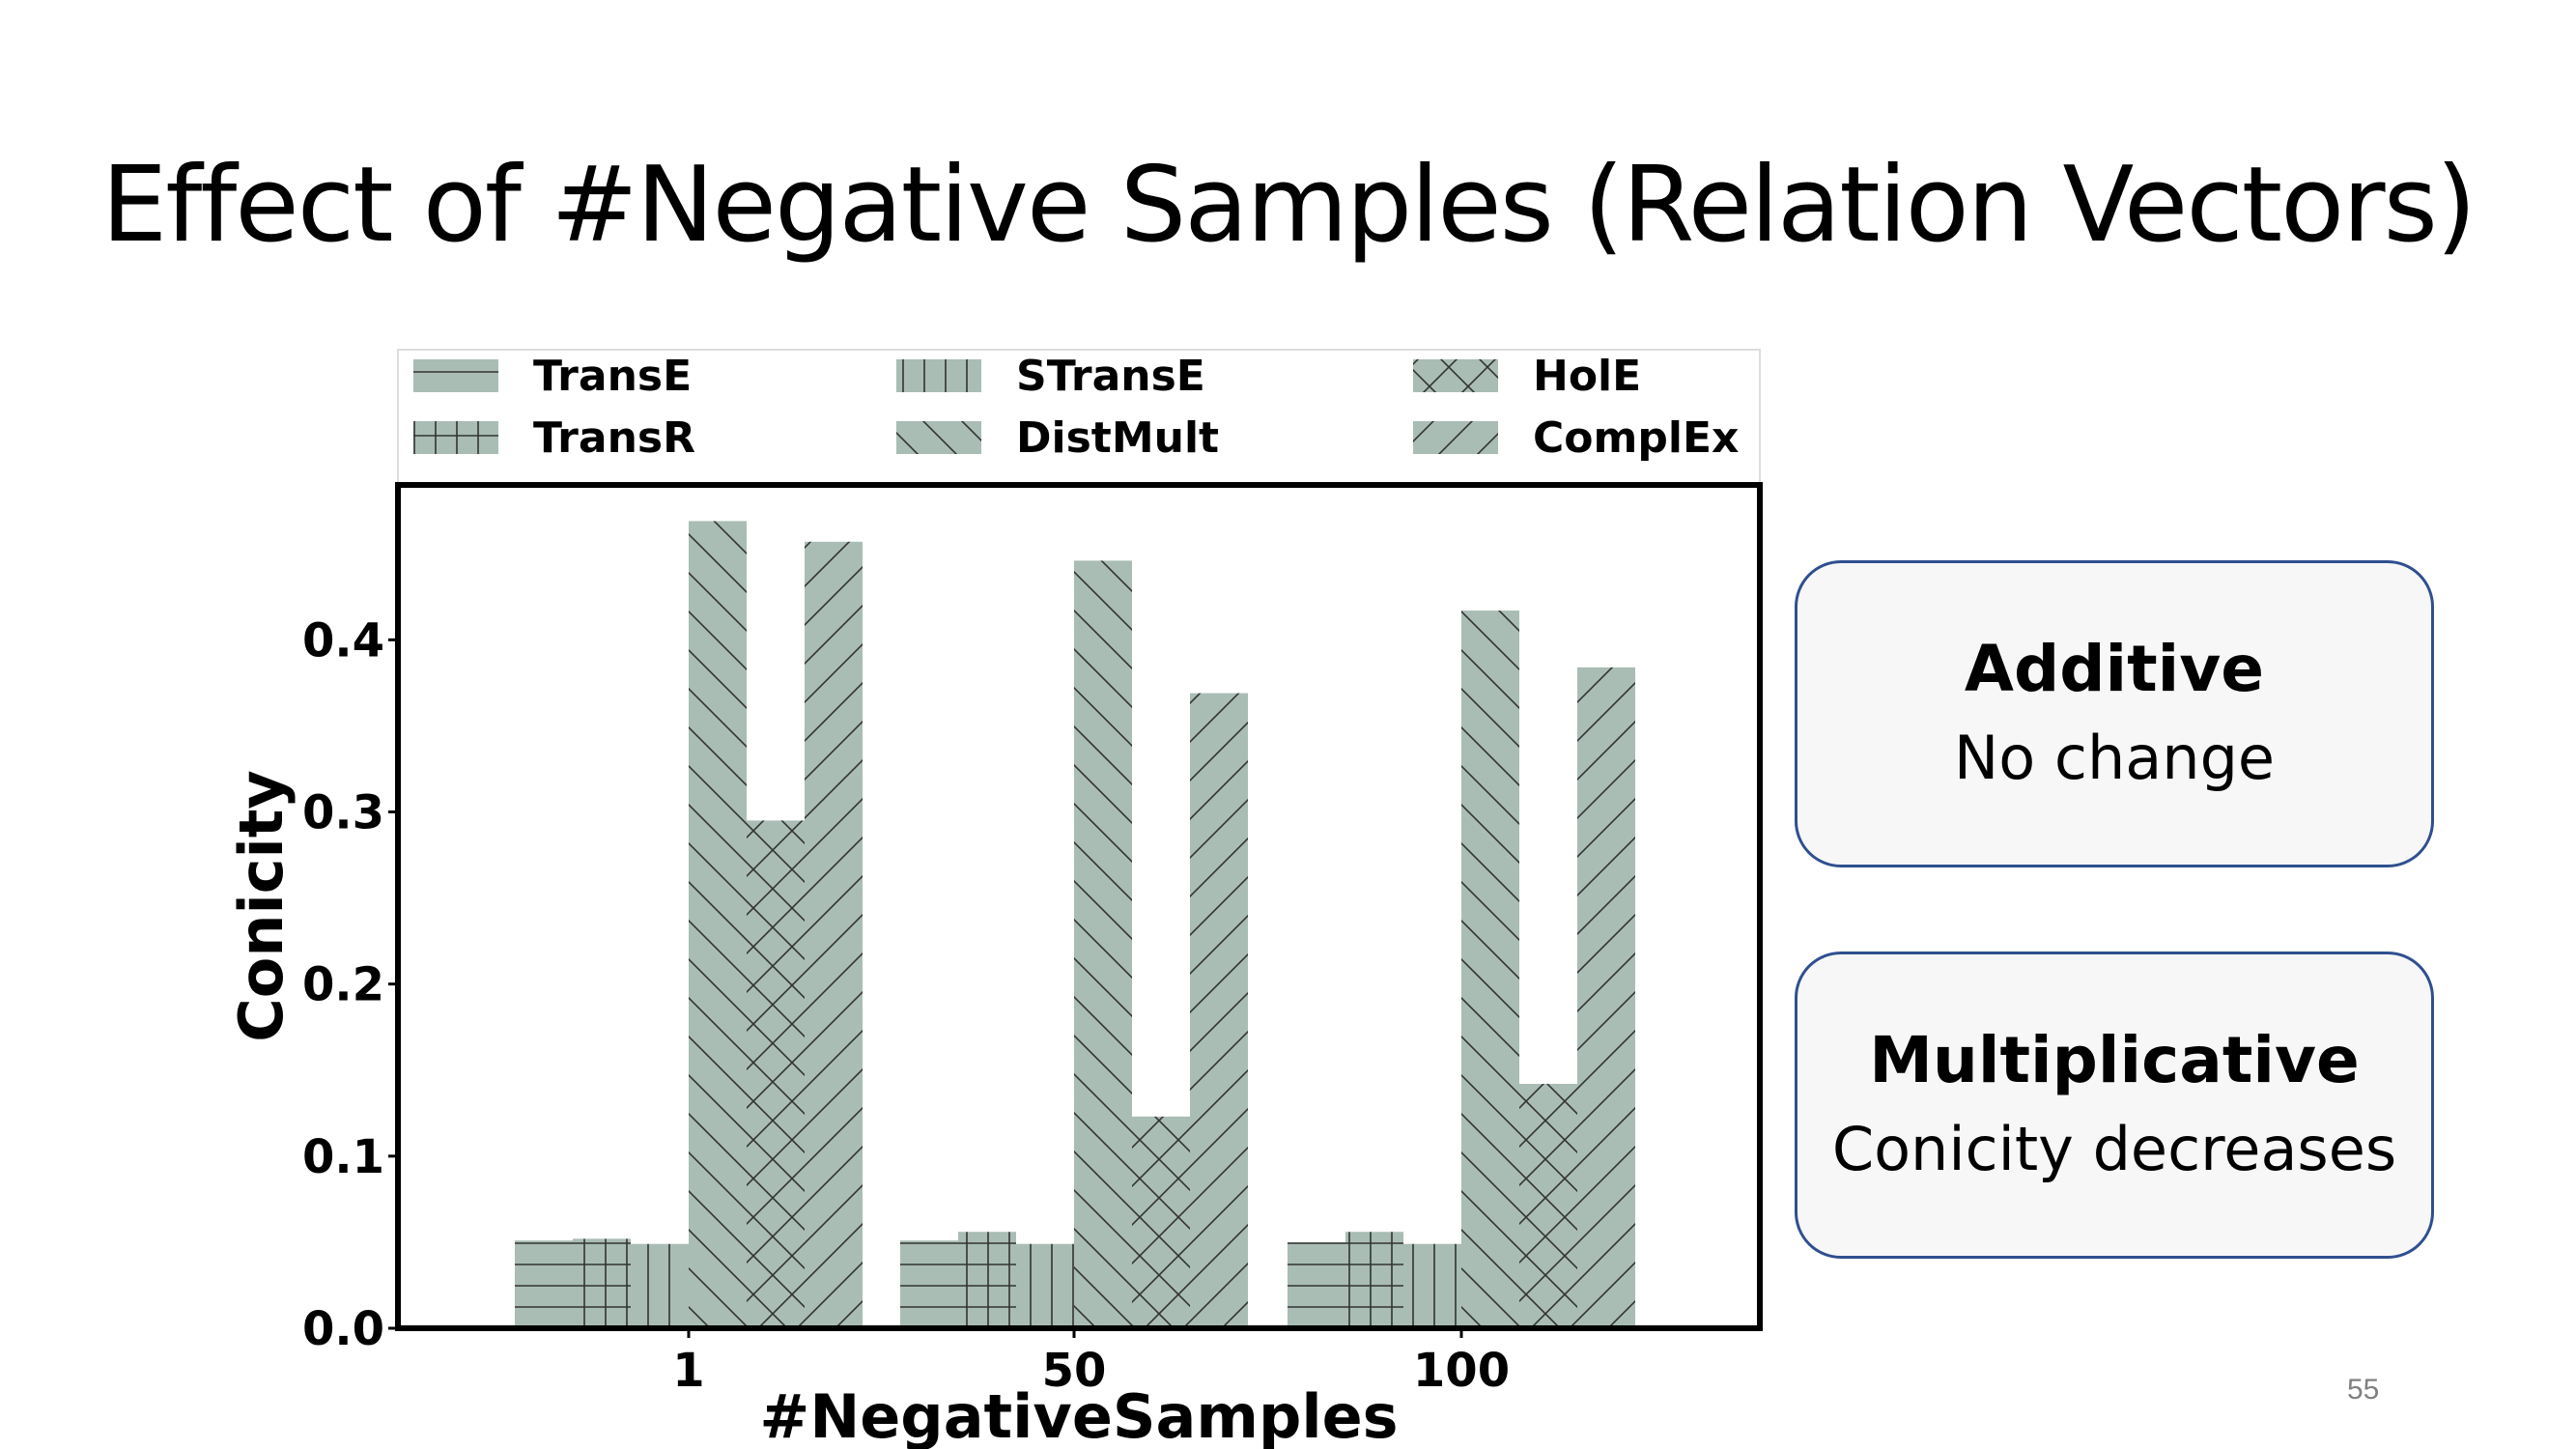 The image size is (2576, 1449). Describe the element at coordinates (2114, 758) in the screenshot. I see `additive-text: No change` at that location.